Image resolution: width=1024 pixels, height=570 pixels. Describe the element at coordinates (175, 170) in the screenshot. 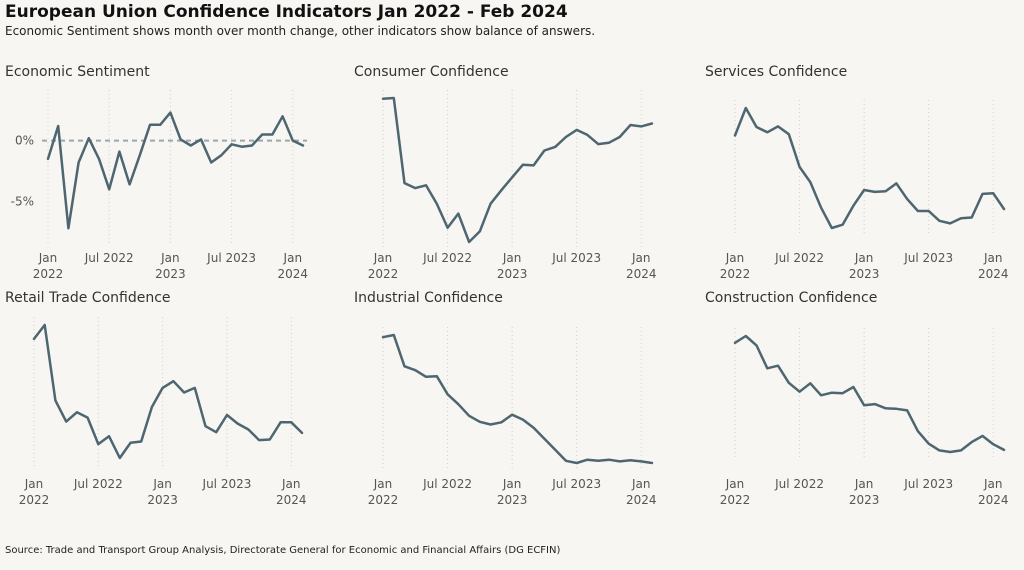

I see `economic-sentiment-series-line` at that location.